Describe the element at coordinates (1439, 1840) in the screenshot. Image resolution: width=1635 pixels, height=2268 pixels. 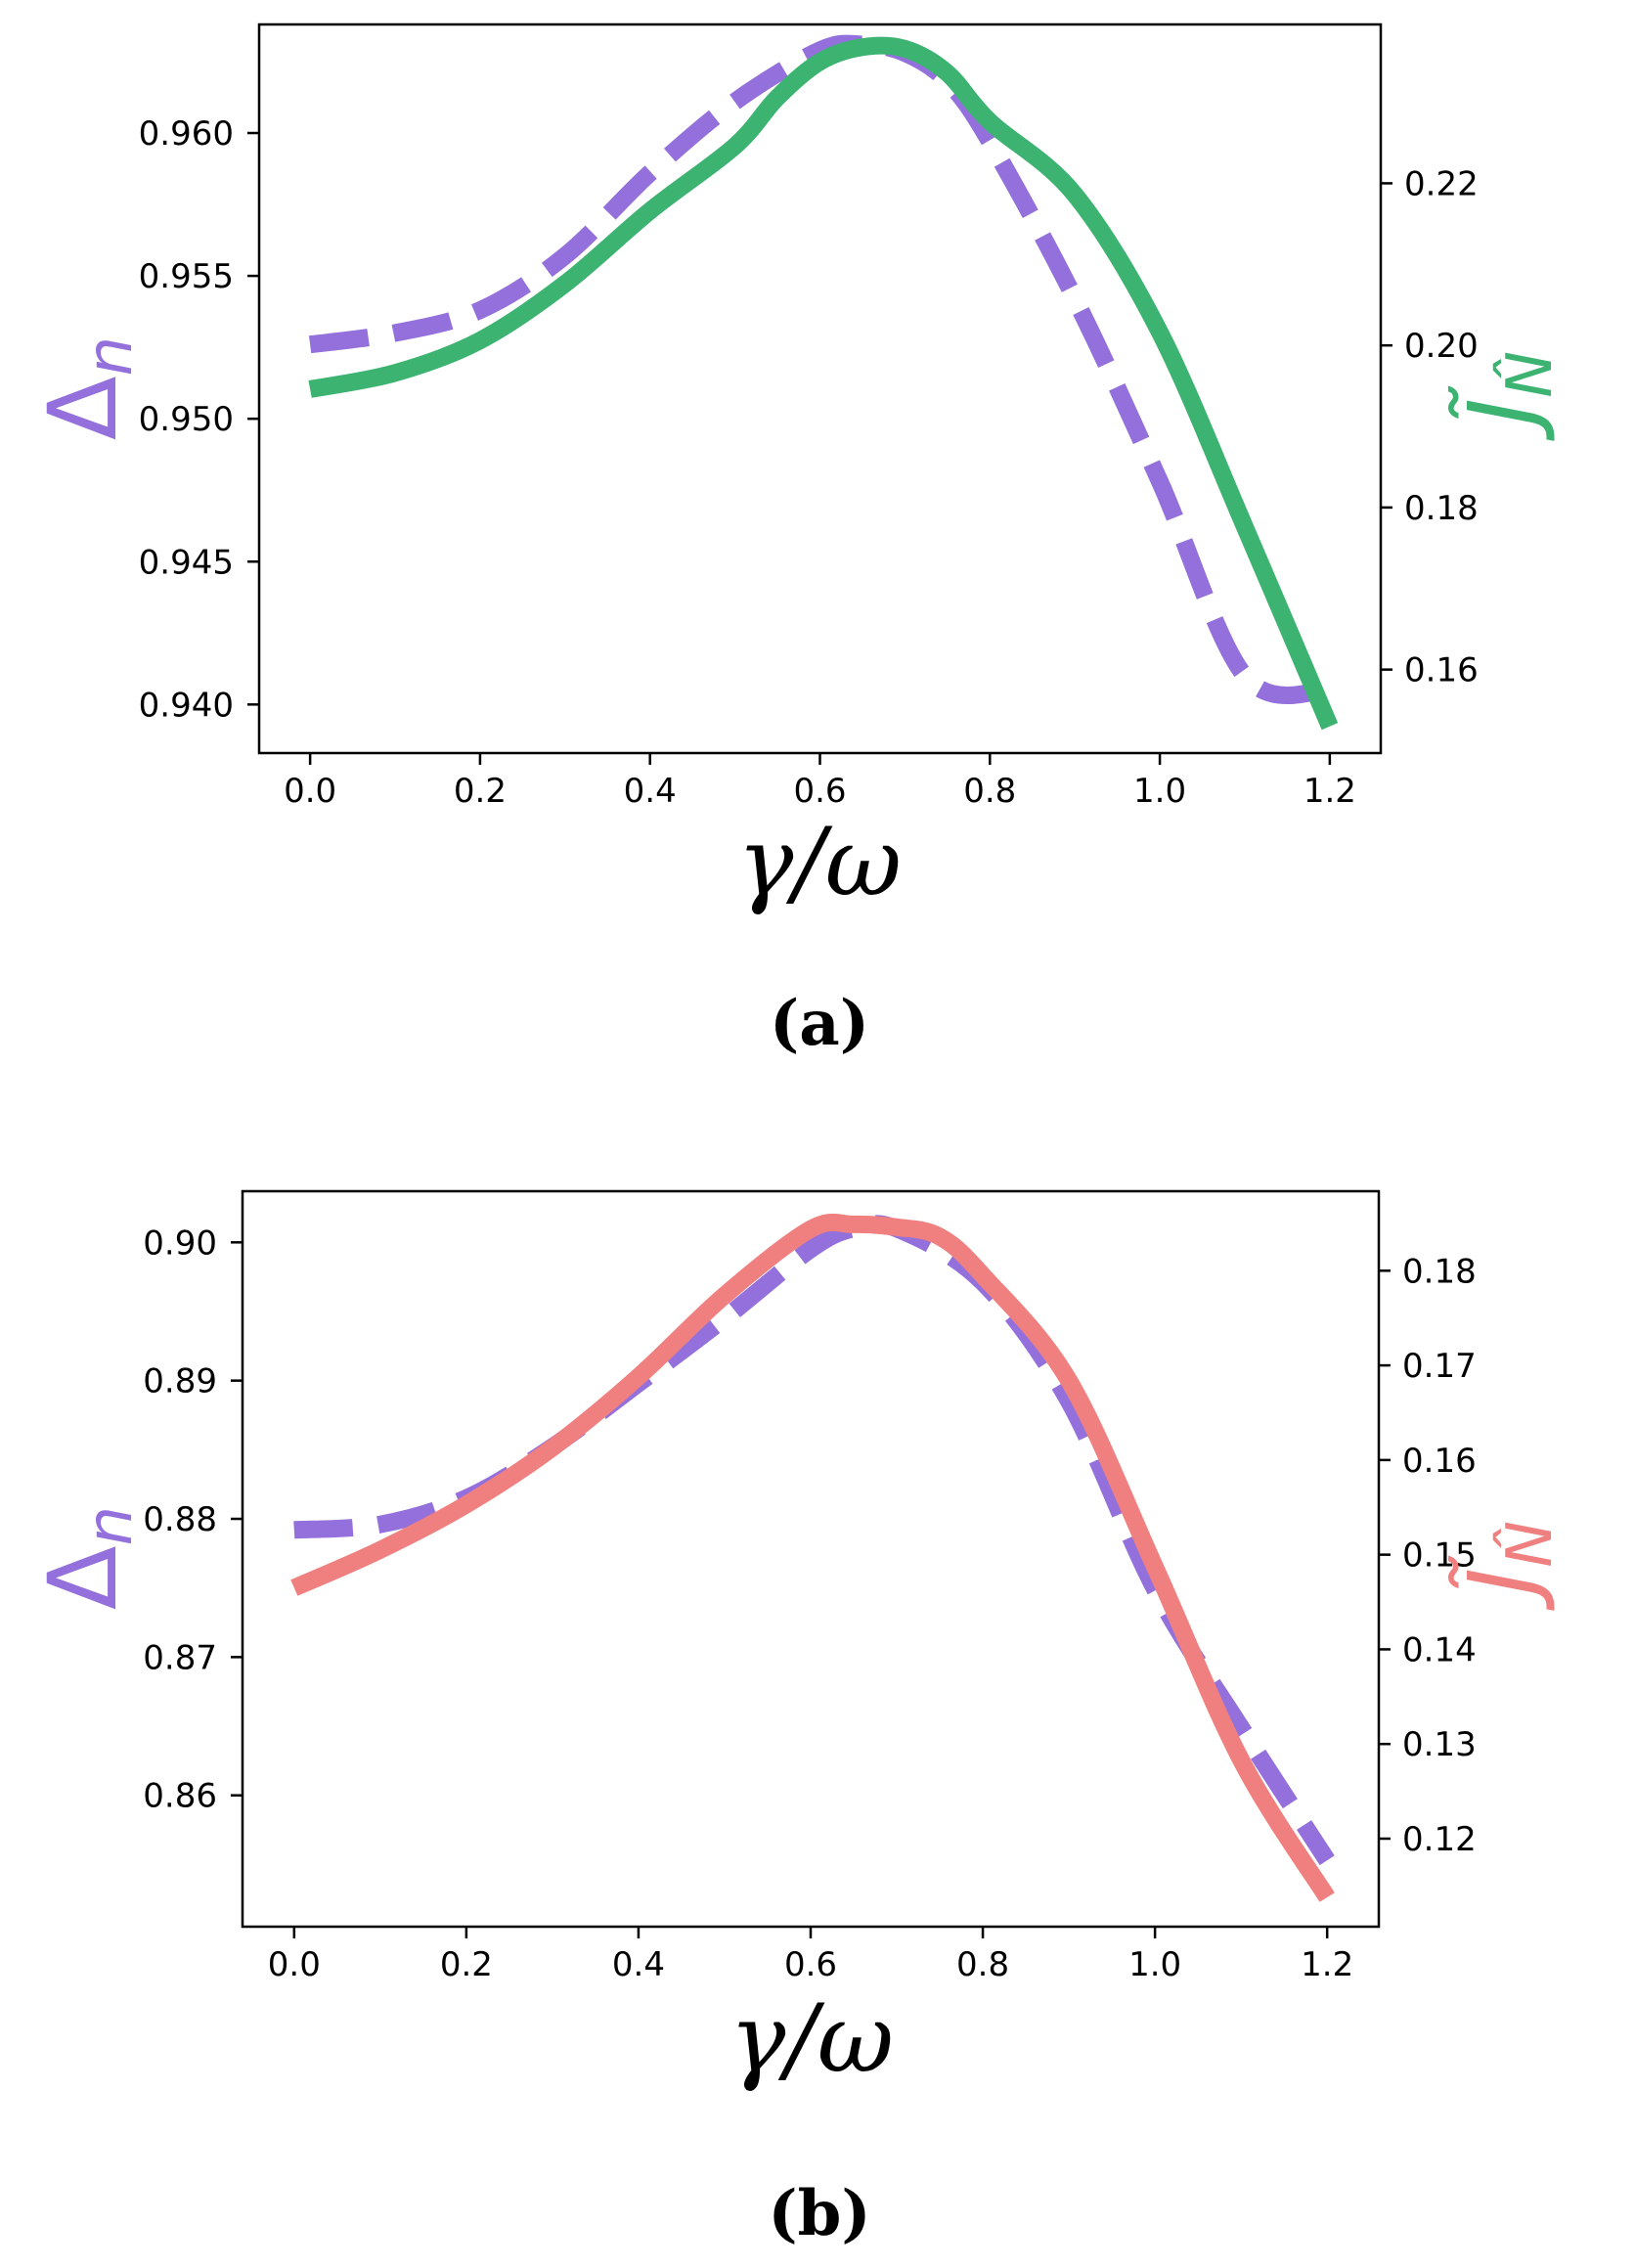
I see `y-right-tick-label: 0.12` at that location.